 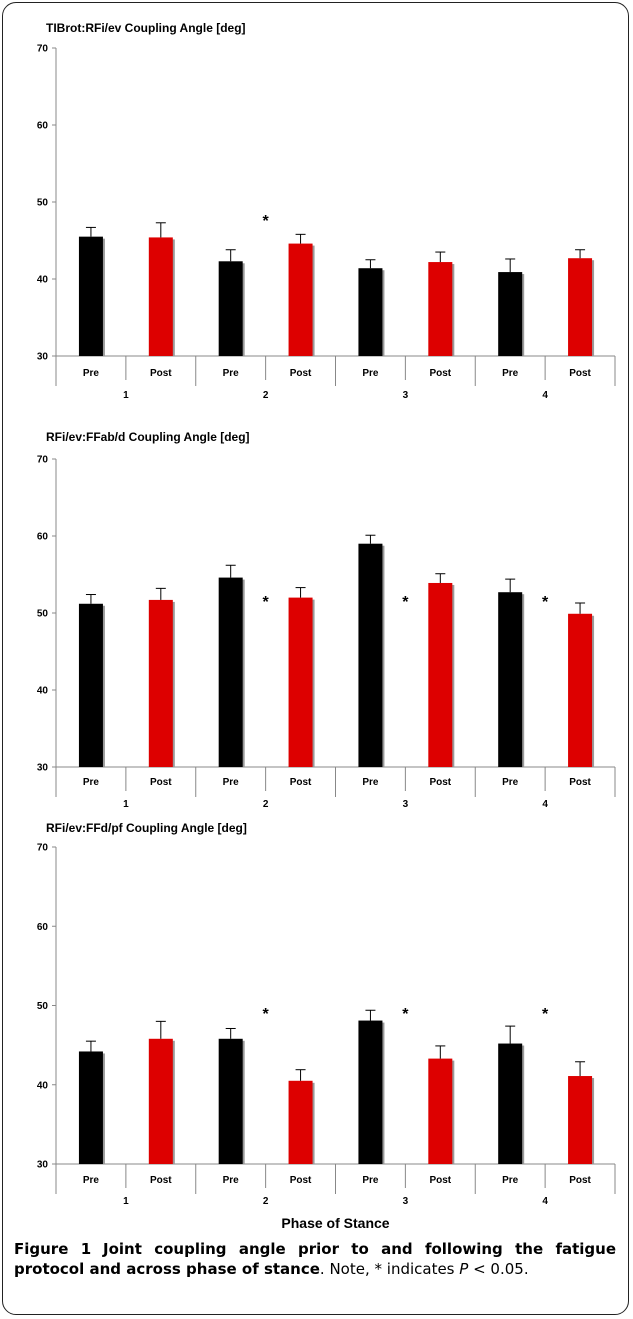 What do you see at coordinates (335, 1223) in the screenshot?
I see `x-axis-title: Phase of Stance` at bounding box center [335, 1223].